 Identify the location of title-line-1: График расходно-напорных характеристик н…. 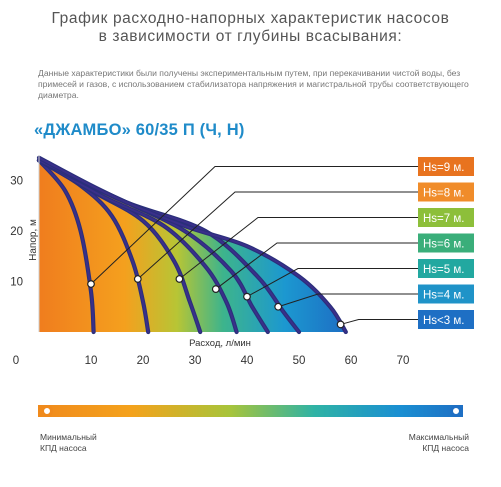
(250, 18).